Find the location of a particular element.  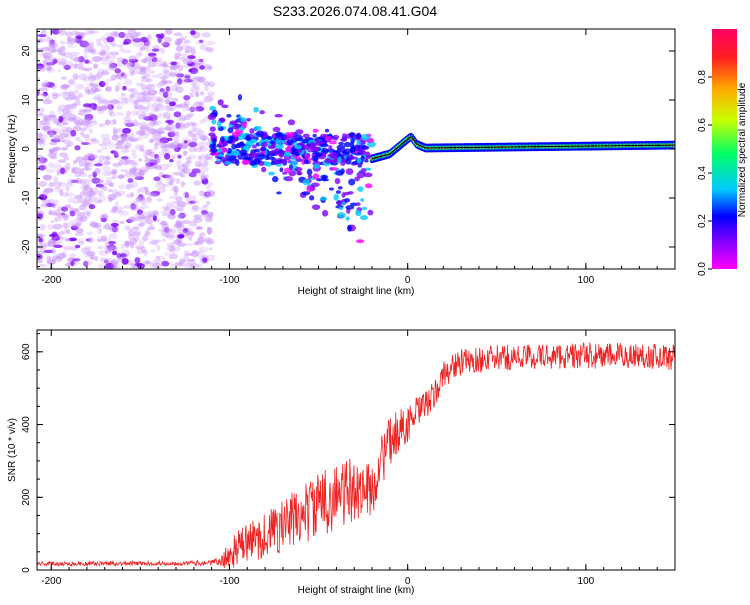

snr-xlabel: Height of straight line (km) is located at coordinates (356, 590).